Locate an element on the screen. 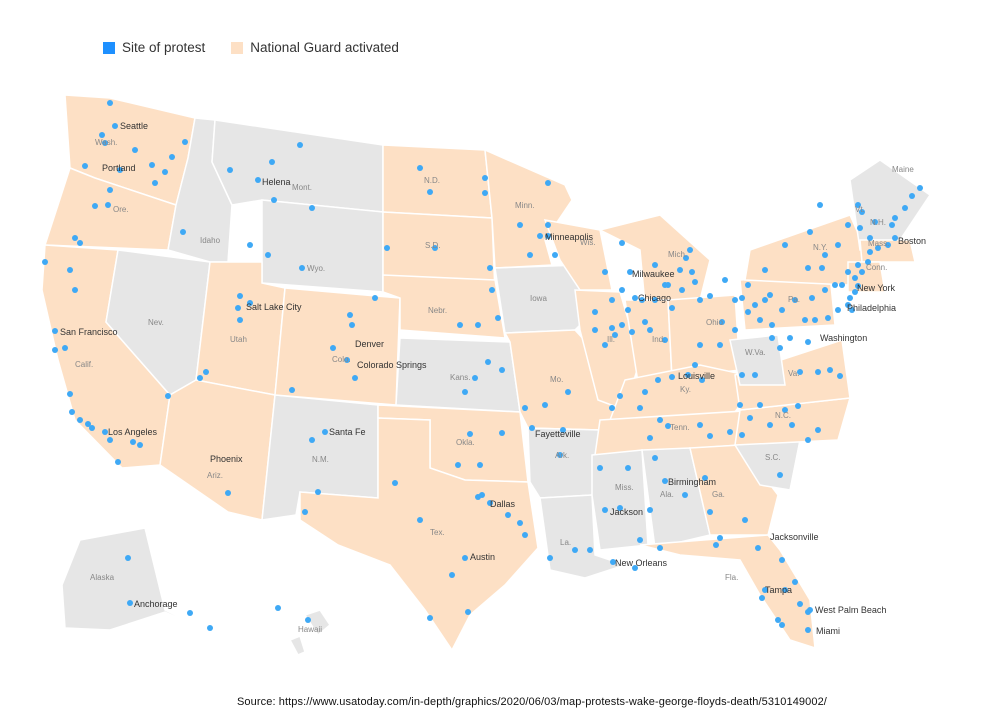 This screenshot has width=985, height=718. city-label: Jacksonville is located at coordinates (794, 537).